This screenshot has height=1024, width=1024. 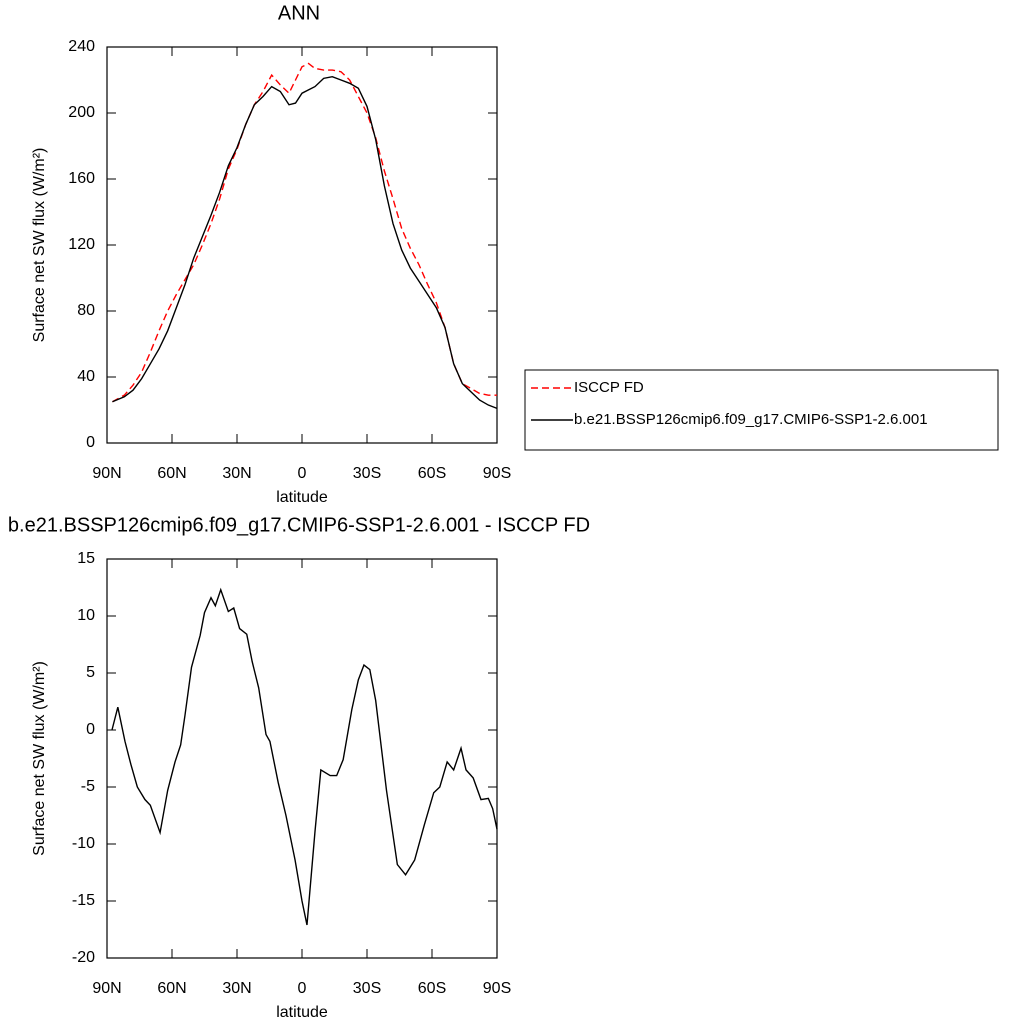 What do you see at coordinates (81, 112) in the screenshot?
I see `y-tick-label: 200` at bounding box center [81, 112].